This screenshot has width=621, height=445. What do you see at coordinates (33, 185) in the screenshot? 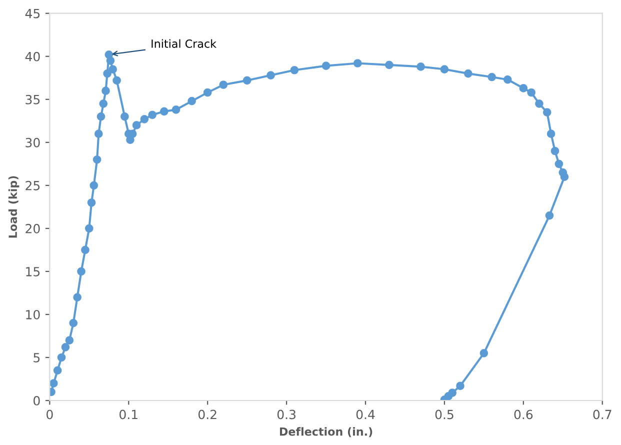
I see `y-tick-label: 25` at bounding box center [33, 185].